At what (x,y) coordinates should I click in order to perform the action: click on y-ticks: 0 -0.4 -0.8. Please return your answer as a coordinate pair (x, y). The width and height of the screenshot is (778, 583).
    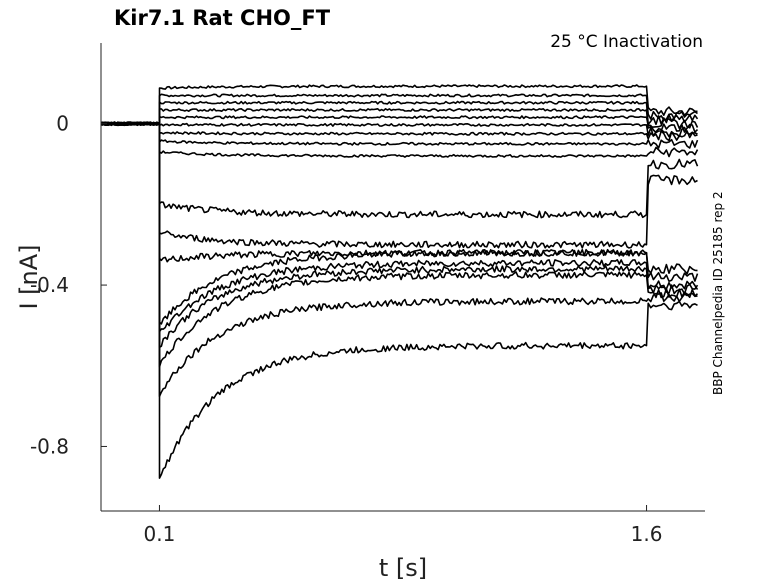
    Looking at the image, I should click on (68, 285).